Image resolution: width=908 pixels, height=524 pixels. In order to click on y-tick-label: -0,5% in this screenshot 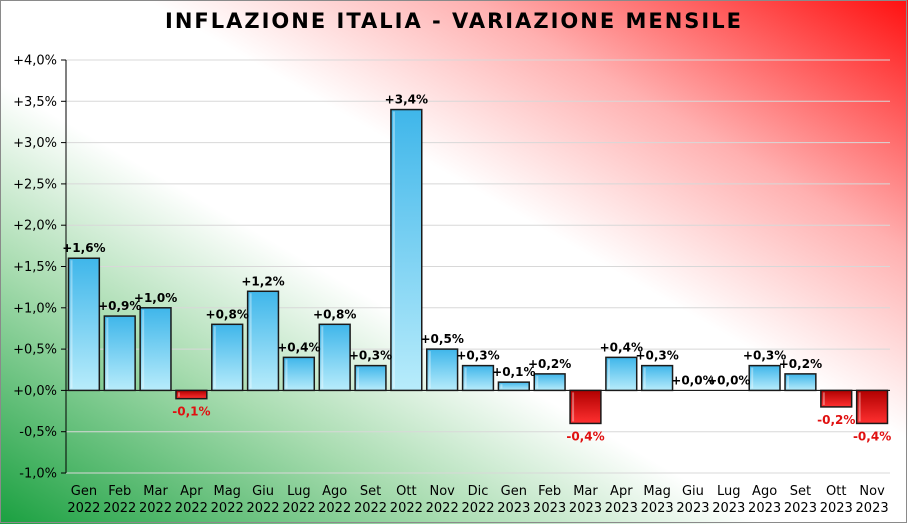, I will do `click(38, 432)`.